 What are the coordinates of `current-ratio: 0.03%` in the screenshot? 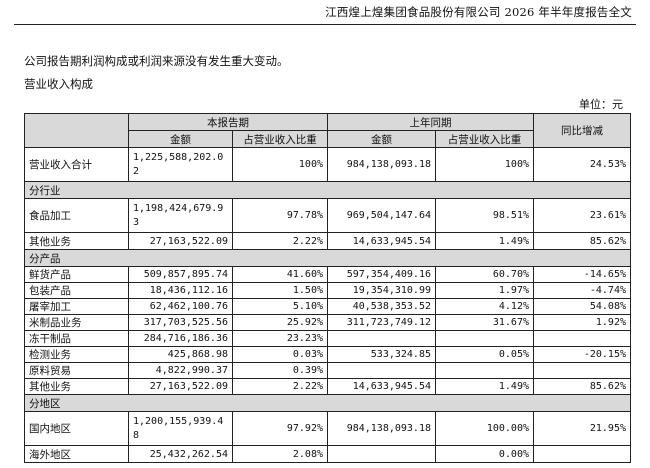 It's located at (280, 354).